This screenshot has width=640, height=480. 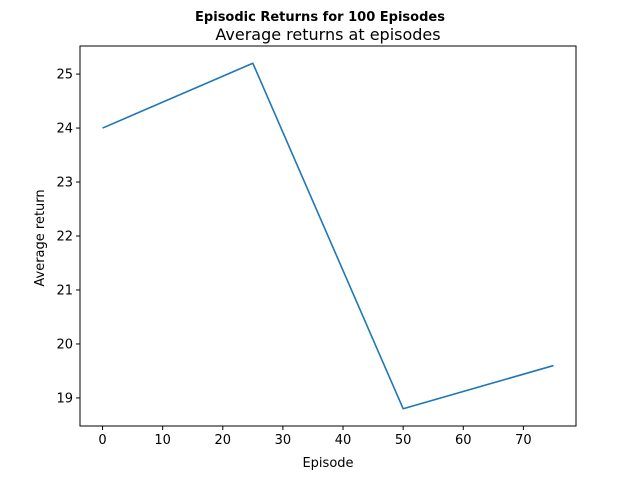 I want to click on x-tick-label: 20, so click(x=223, y=440).